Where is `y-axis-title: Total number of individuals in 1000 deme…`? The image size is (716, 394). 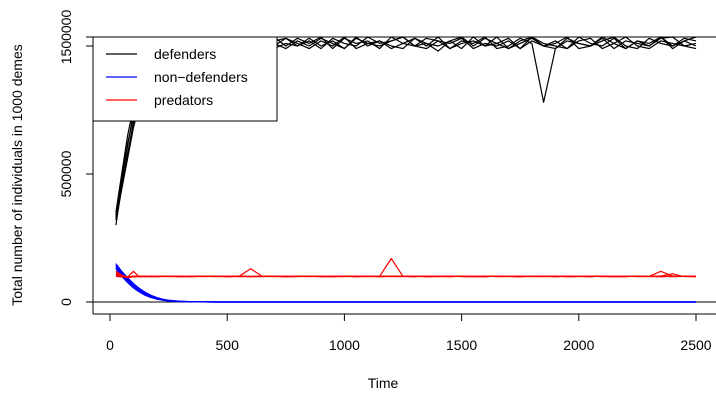 y-axis-title: Total number of individuals in 1000 deme… is located at coordinates (17, 175).